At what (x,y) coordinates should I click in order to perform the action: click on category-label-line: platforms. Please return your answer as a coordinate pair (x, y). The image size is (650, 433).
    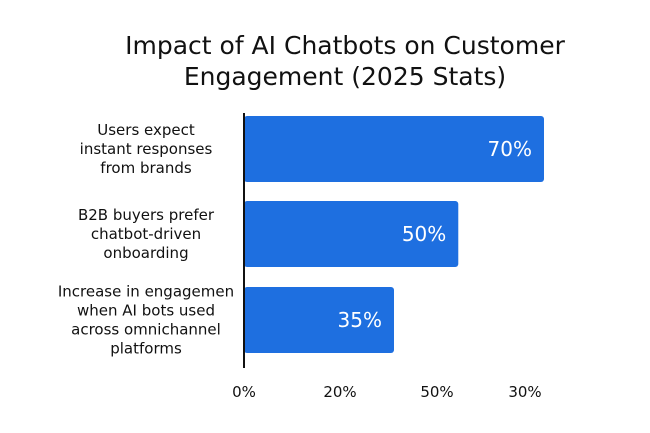
    Looking at the image, I should click on (146, 349).